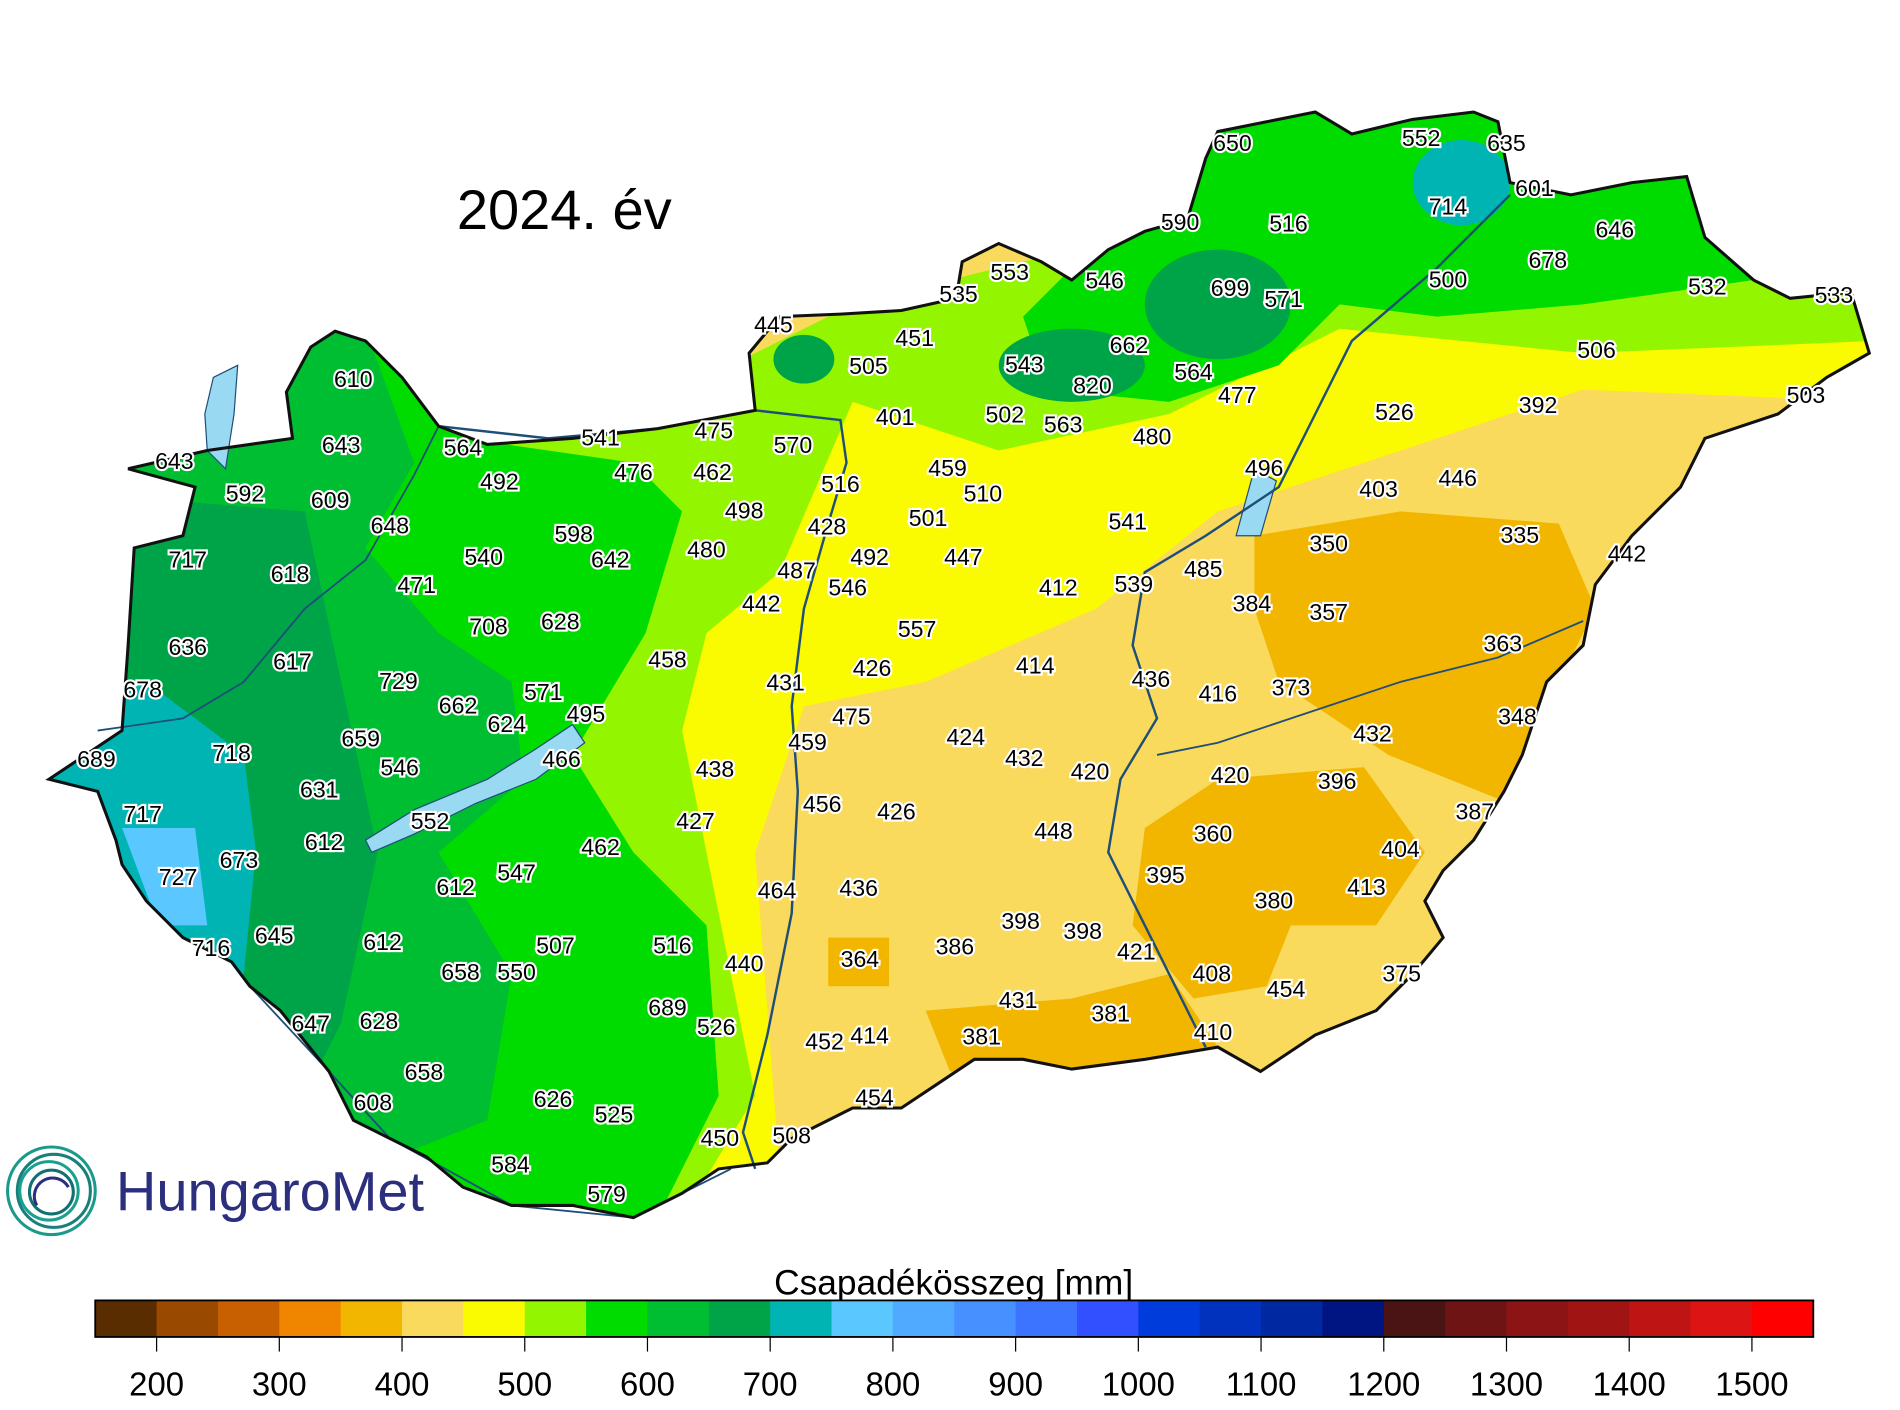 This screenshot has height=1410, width=1900. Describe the element at coordinates (953, 1282) in the screenshot. I see `colorbar-title: Csapadékösszeg [mm]` at that location.